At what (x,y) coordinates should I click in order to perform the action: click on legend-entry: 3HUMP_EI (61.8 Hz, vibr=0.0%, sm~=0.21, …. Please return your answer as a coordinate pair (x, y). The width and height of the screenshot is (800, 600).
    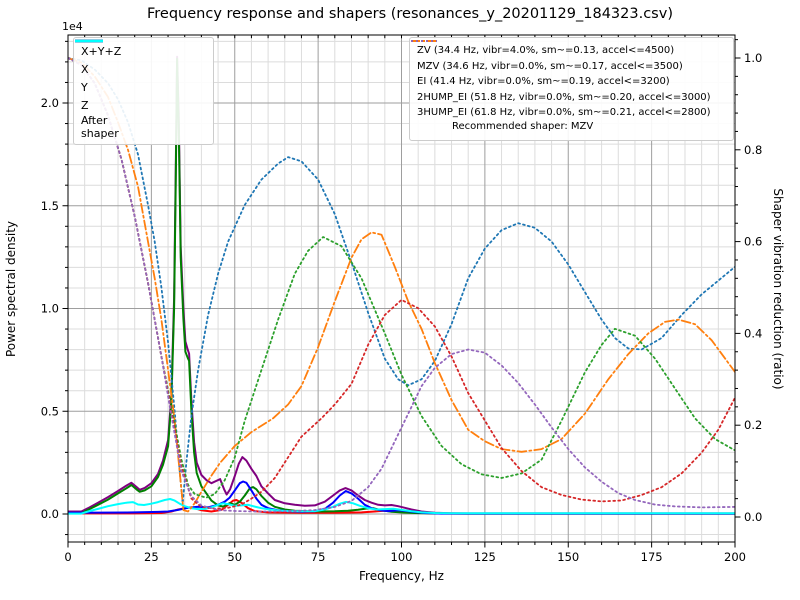
    Looking at the image, I should click on (568, 80).